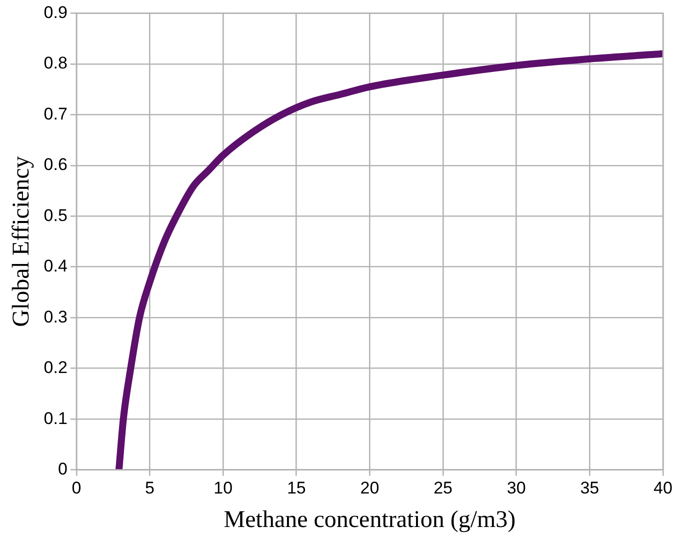 This screenshot has width=677, height=543. What do you see at coordinates (77, 488) in the screenshot?
I see `x-tick-label: 0` at bounding box center [77, 488].